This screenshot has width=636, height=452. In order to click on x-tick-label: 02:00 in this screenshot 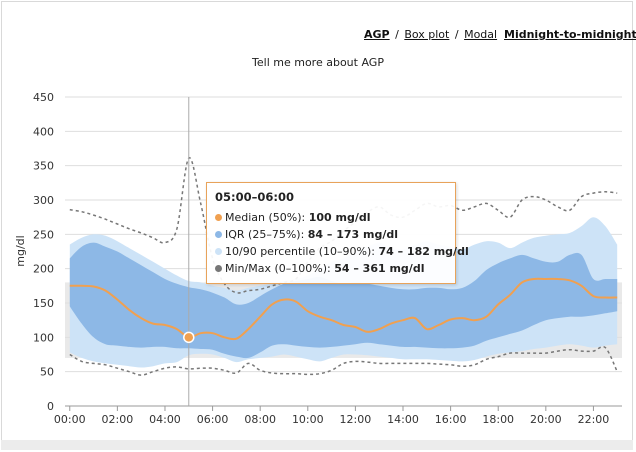, I will do `click(118, 419)`.